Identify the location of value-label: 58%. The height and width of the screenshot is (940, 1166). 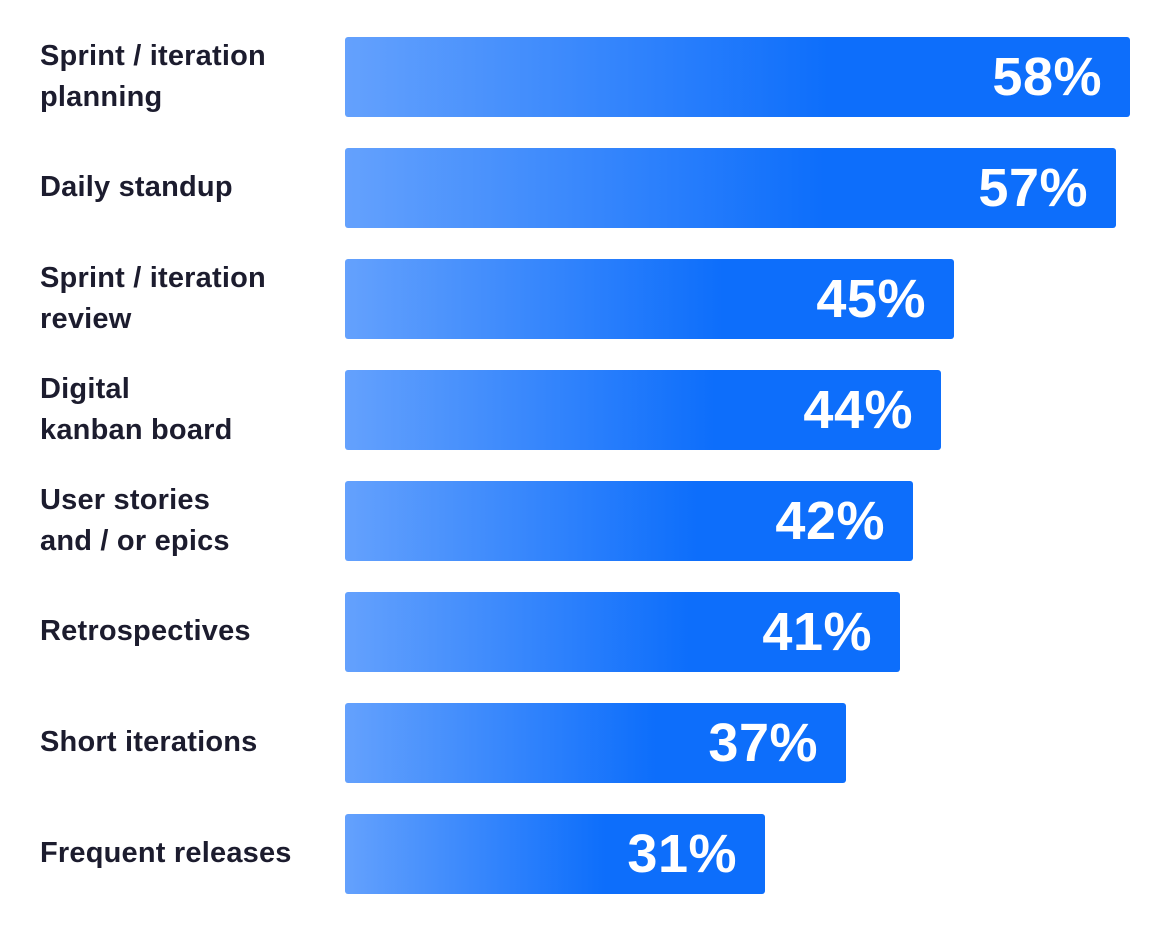
(1047, 77).